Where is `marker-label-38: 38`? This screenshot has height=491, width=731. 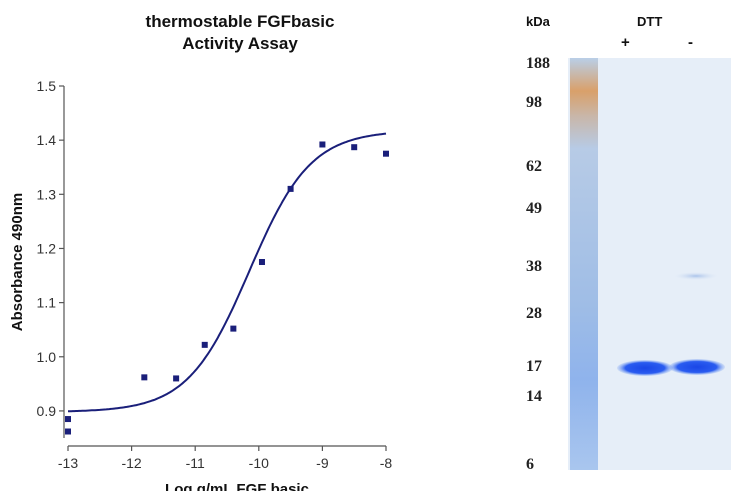 marker-label-38: 38 is located at coordinates (534, 266).